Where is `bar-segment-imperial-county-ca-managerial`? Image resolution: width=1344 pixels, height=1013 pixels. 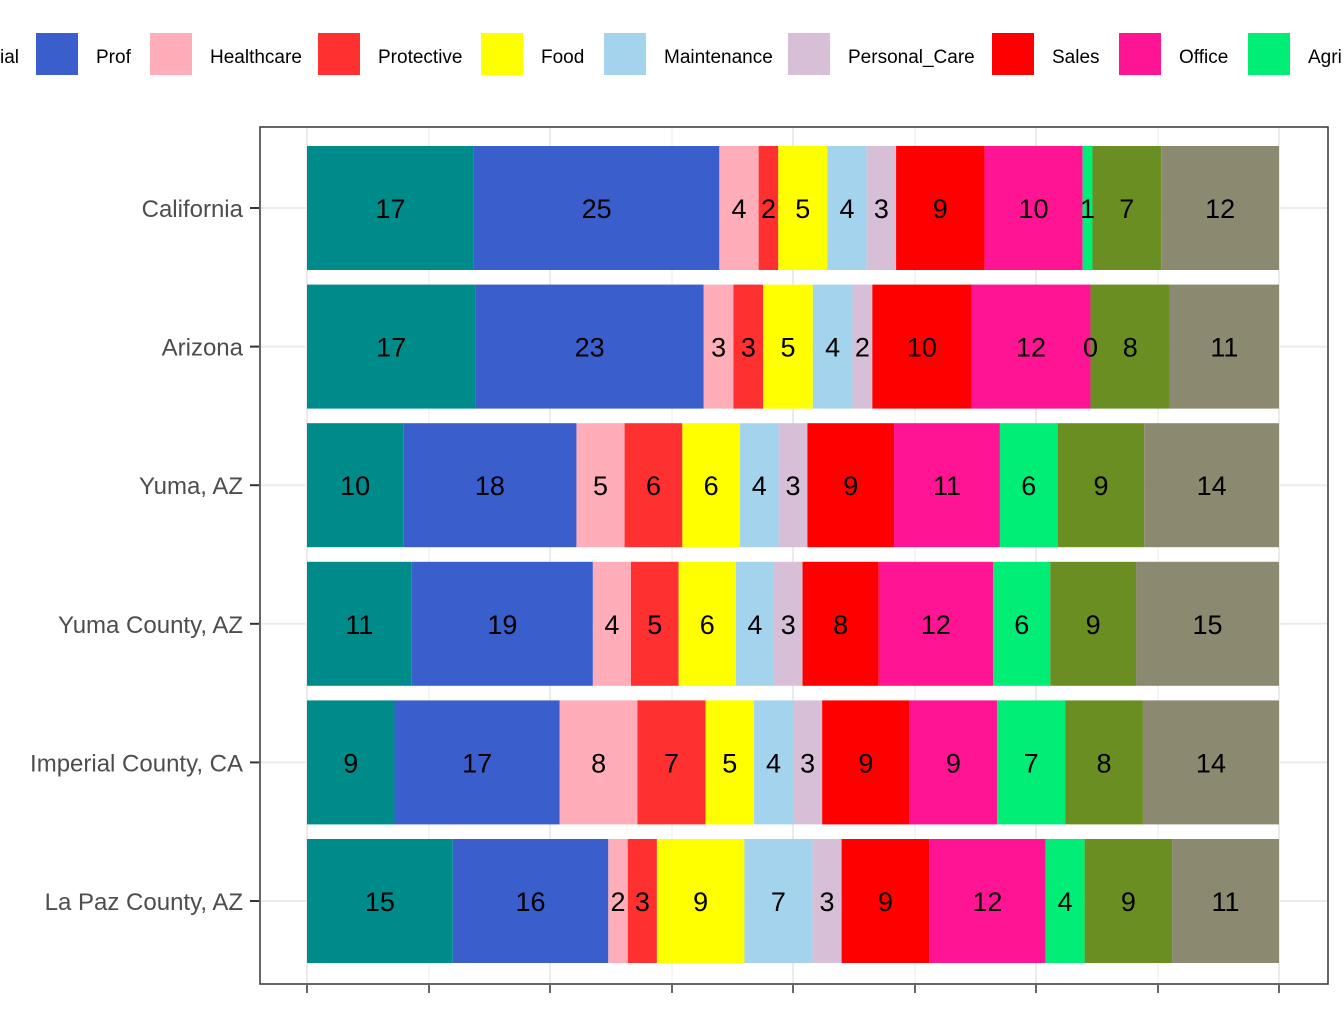
bar-segment-imperial-county-ca-managerial is located at coordinates (351, 762).